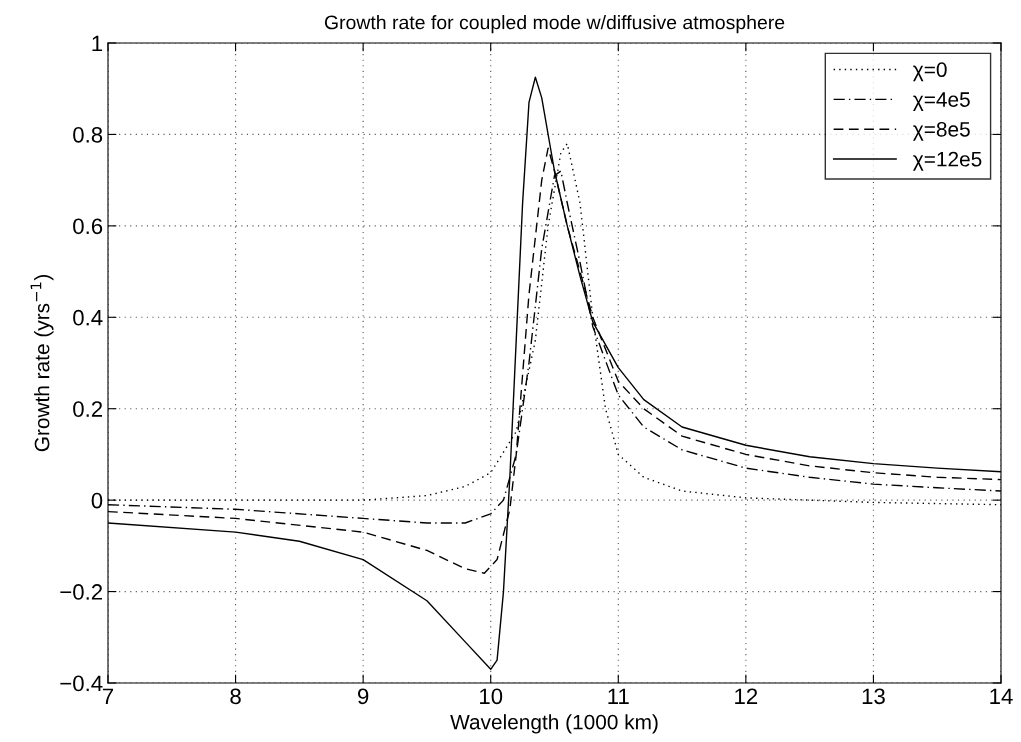 This screenshot has width=1021, height=742. I want to click on x-tick-label: 7, so click(108, 696).